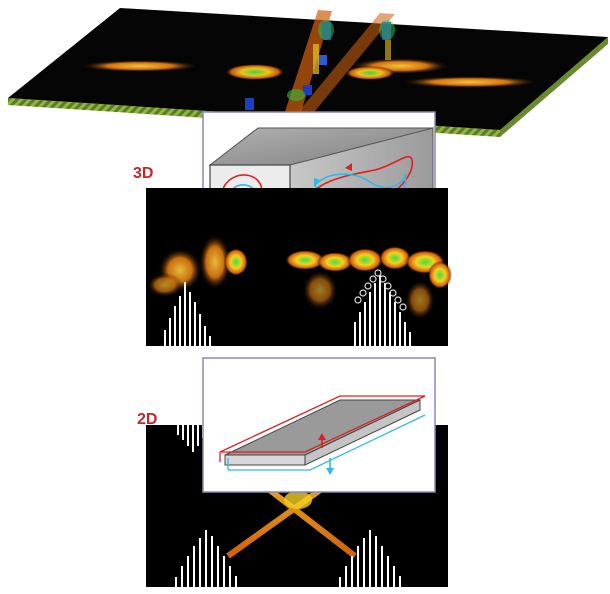  Describe the element at coordinates (310, 66) in the screenshot. I see `substrate-field-pattern` at that location.